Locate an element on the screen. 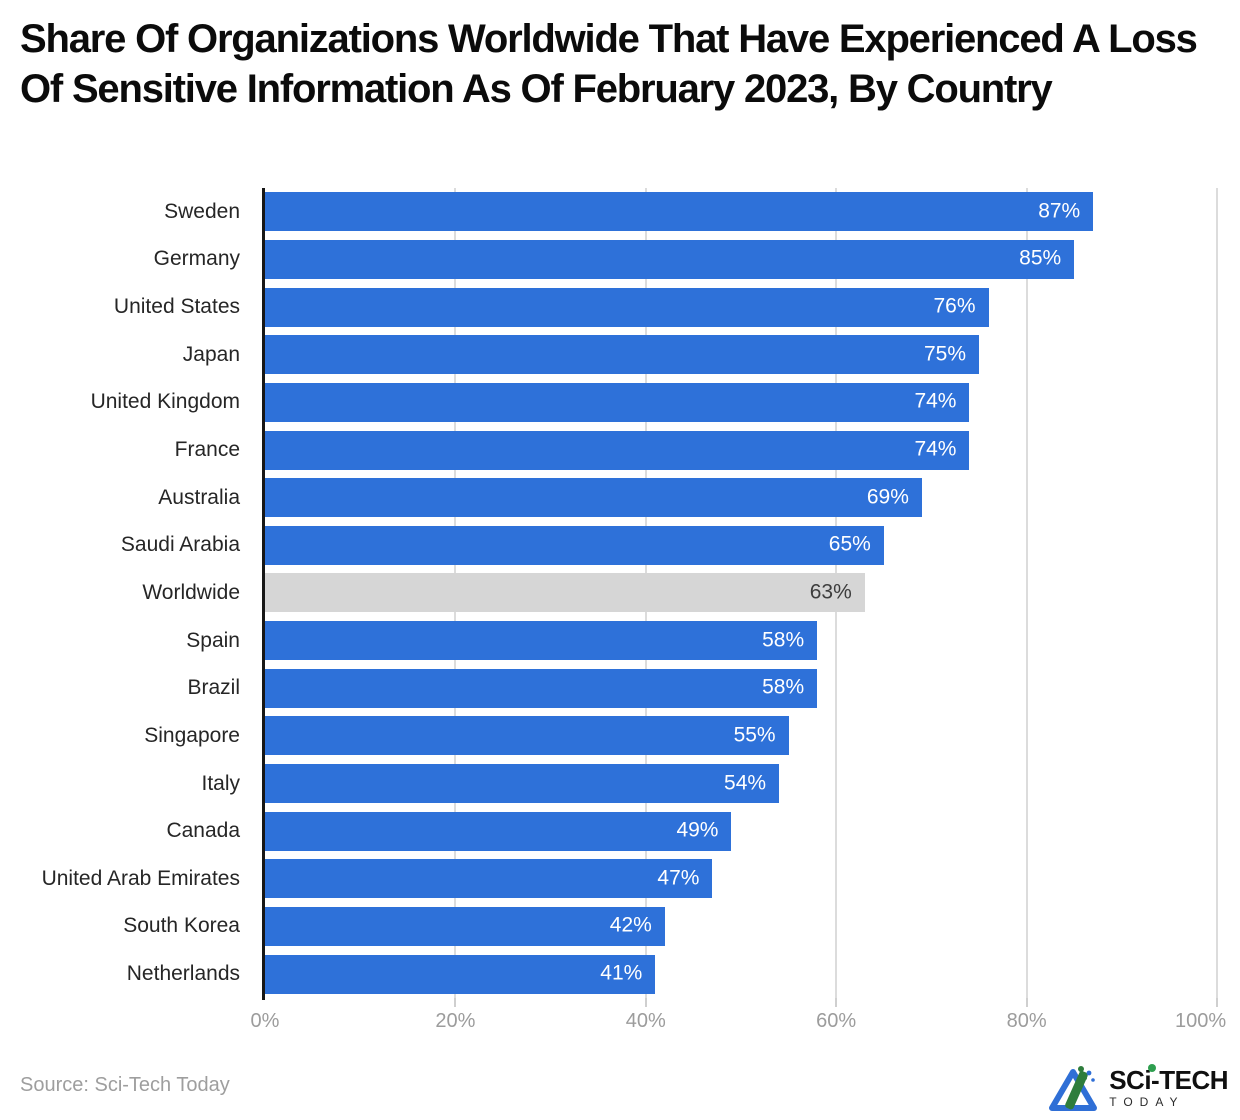 This screenshot has height=1120, width=1240. category-label: Spain is located at coordinates (213, 640).